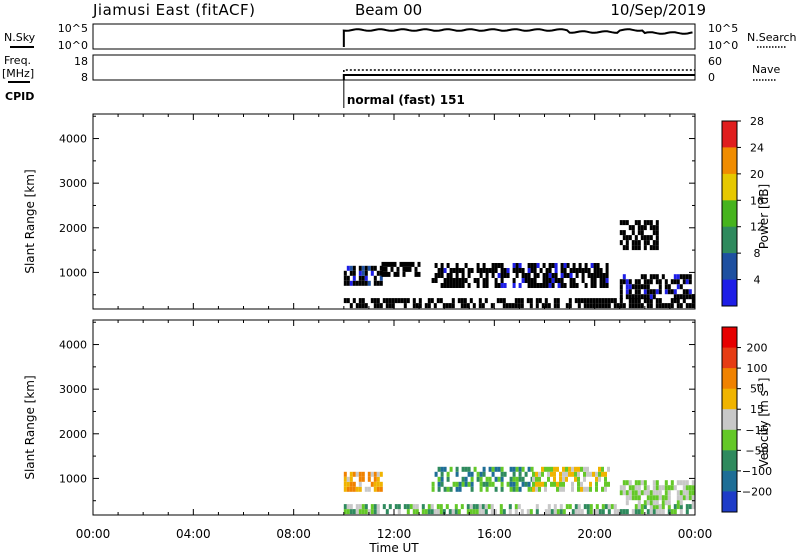 The image size is (800, 554). Describe the element at coordinates (729, 213) in the screenshot. I see `colorbar-frame` at that location.